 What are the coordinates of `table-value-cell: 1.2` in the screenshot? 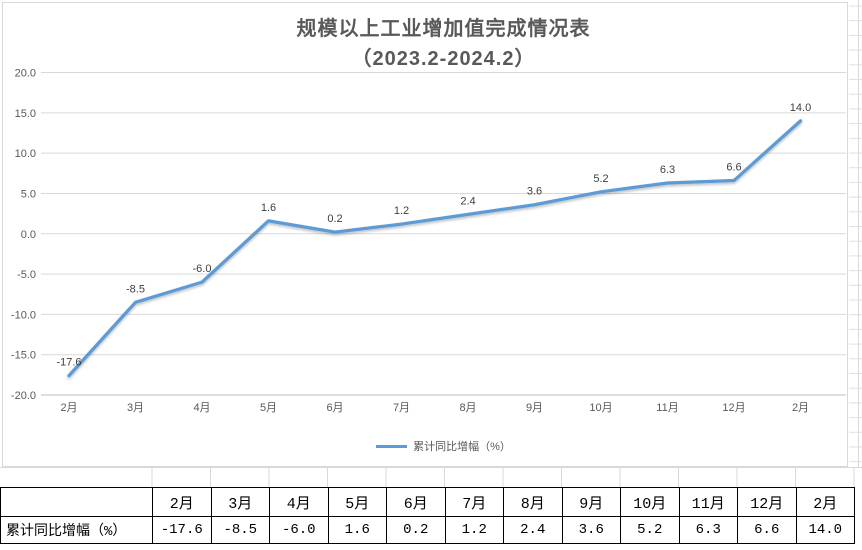 It's located at (474, 530).